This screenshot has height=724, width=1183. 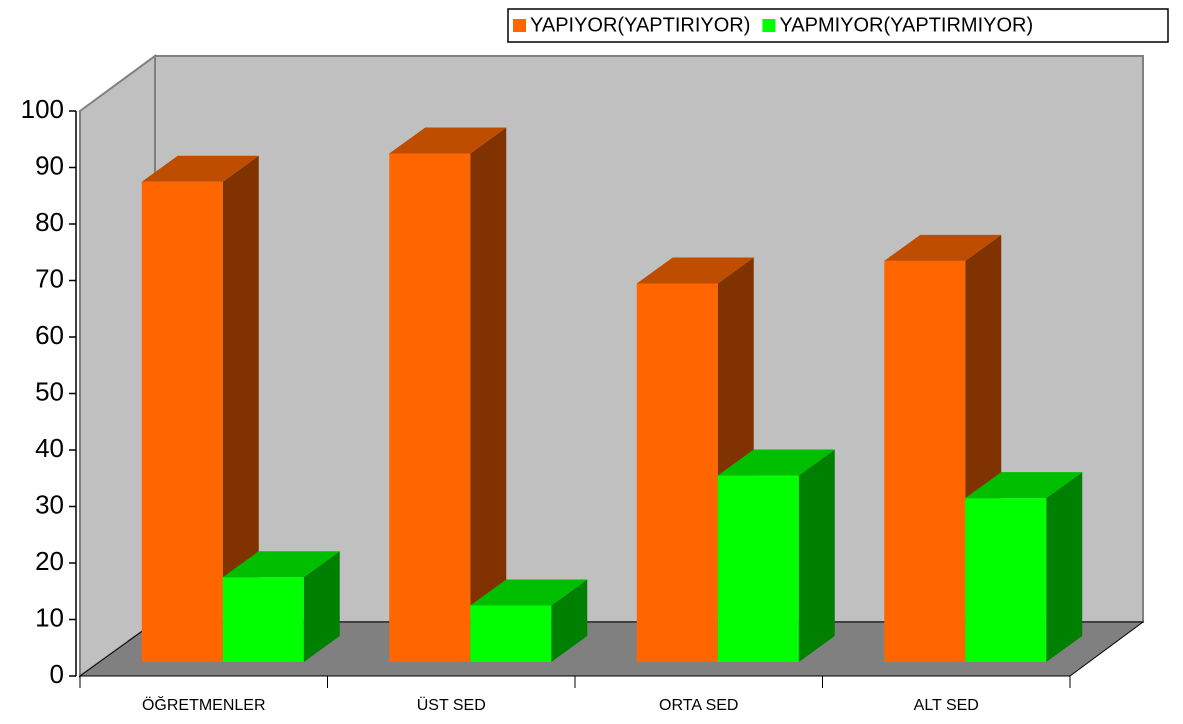 What do you see at coordinates (57, 674) in the screenshot?
I see `y-tick-label: 0` at bounding box center [57, 674].